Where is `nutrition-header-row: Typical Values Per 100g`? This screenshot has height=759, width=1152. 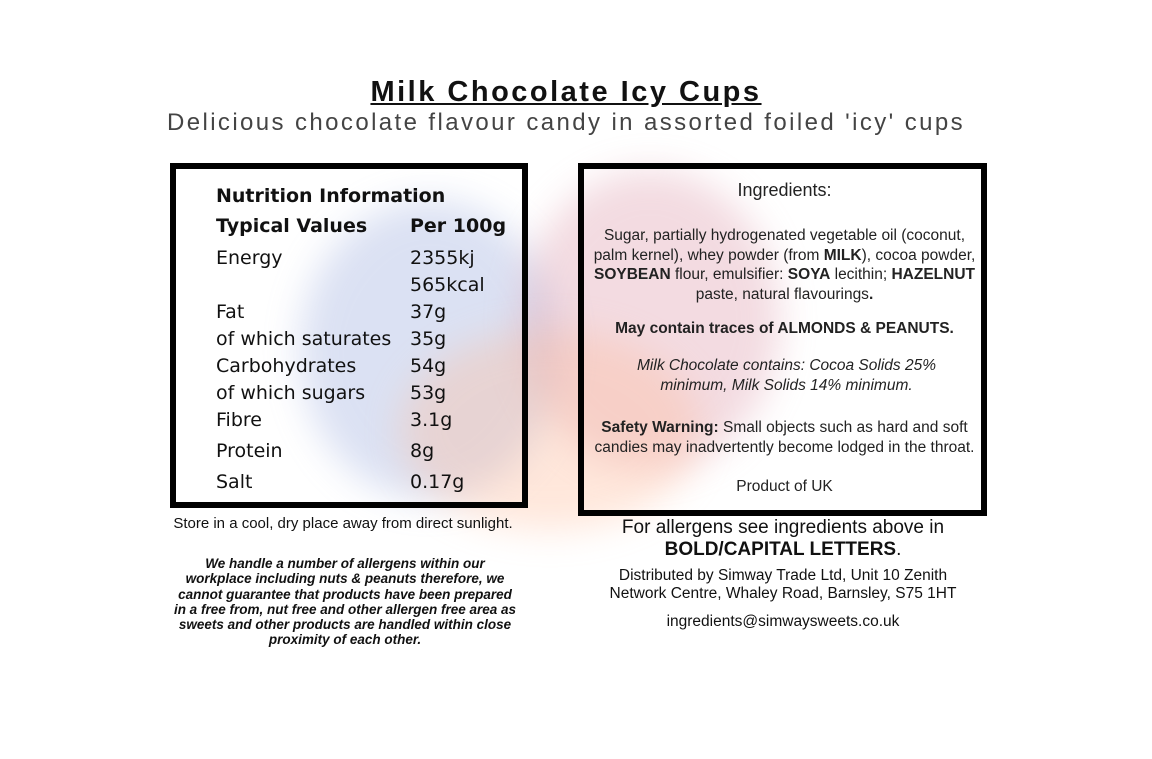 nutrition-header-row: Typical Values Per 100g is located at coordinates (366, 226).